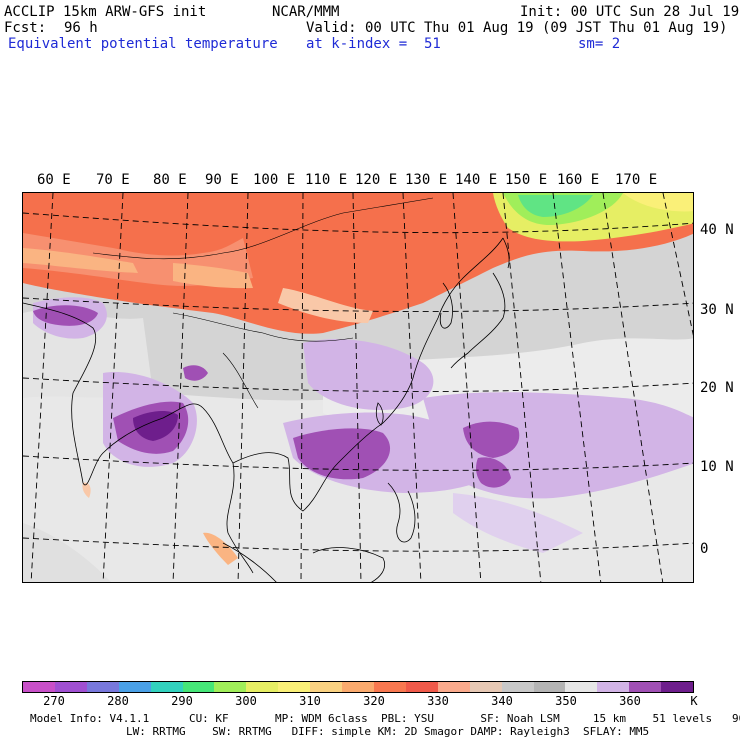 Image resolution: width=740 pixels, height=740 pixels. What do you see at coordinates (143, 44) in the screenshot?
I see `field-name: Equivalent potential temperature` at bounding box center [143, 44].